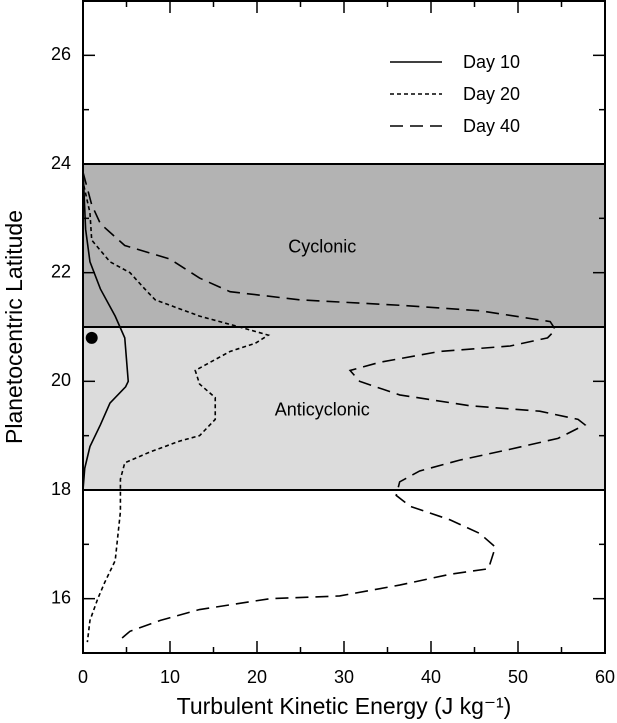 Image resolution: width=617 pixels, height=723 pixels. I want to click on x-axis-label: Turbulent Kinetic Energy (J kg⁻¹), so click(344, 706).